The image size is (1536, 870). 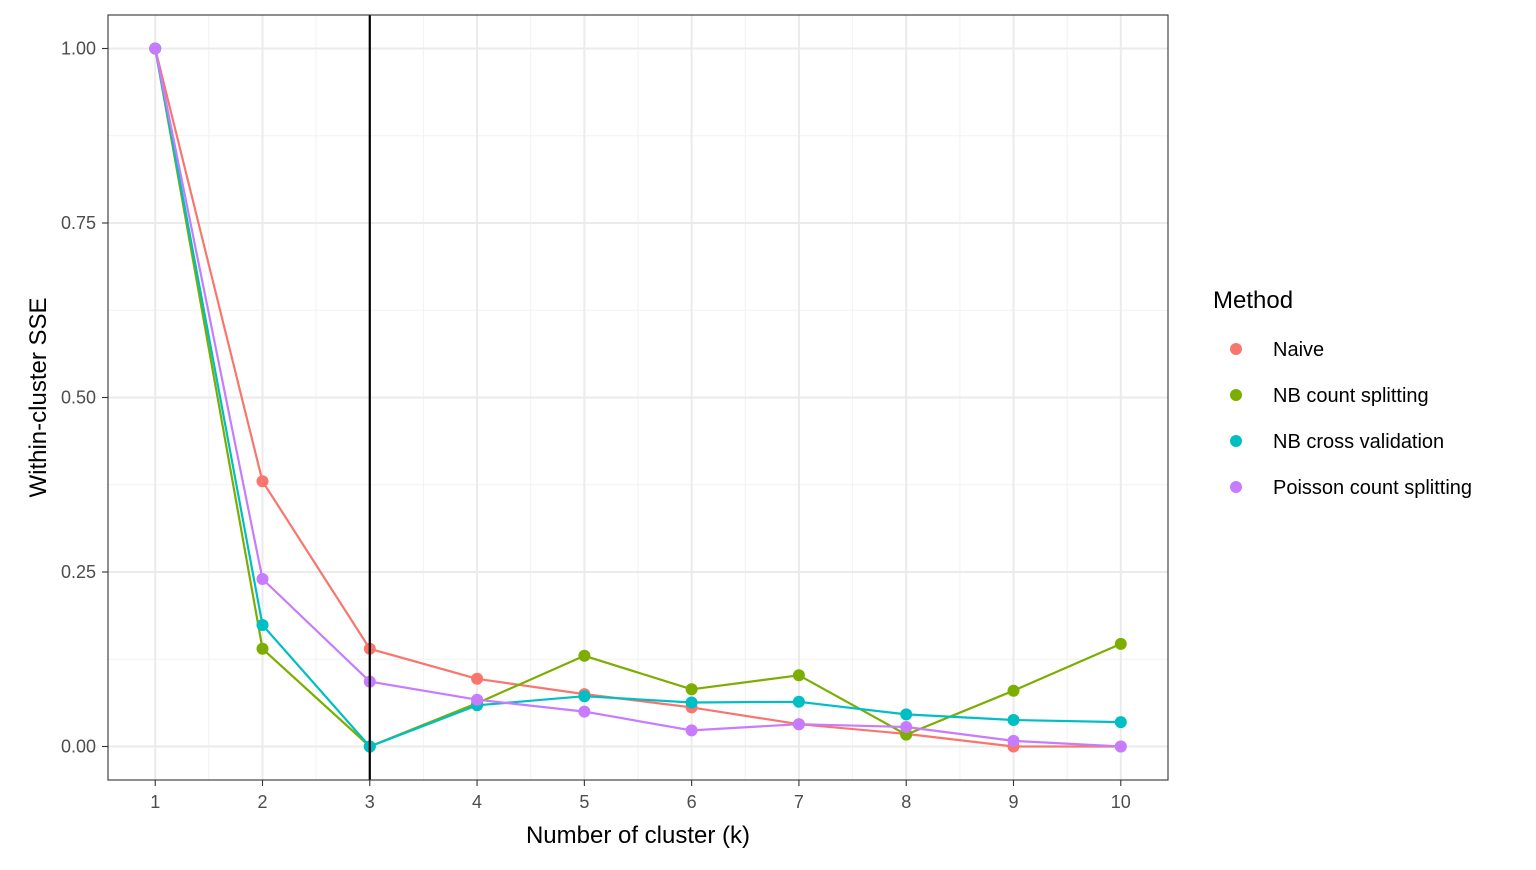 I want to click on x-tick-label: 5, so click(x=584, y=802).